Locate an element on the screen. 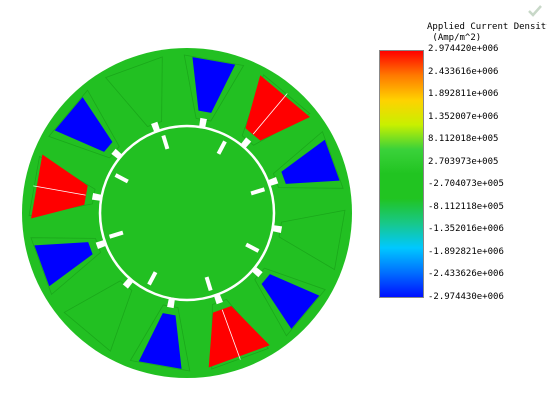  legend-tick-label: 1.352007e+006 is located at coordinates (463, 116).